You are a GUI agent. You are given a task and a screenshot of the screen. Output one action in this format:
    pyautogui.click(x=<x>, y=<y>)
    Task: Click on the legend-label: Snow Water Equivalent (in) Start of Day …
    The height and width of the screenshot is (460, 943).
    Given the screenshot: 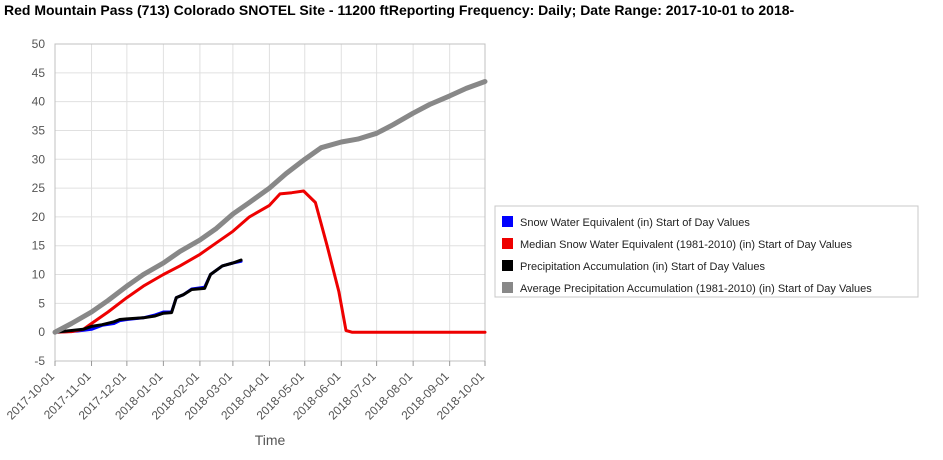 What is the action you would take?
    pyautogui.click(x=635, y=223)
    